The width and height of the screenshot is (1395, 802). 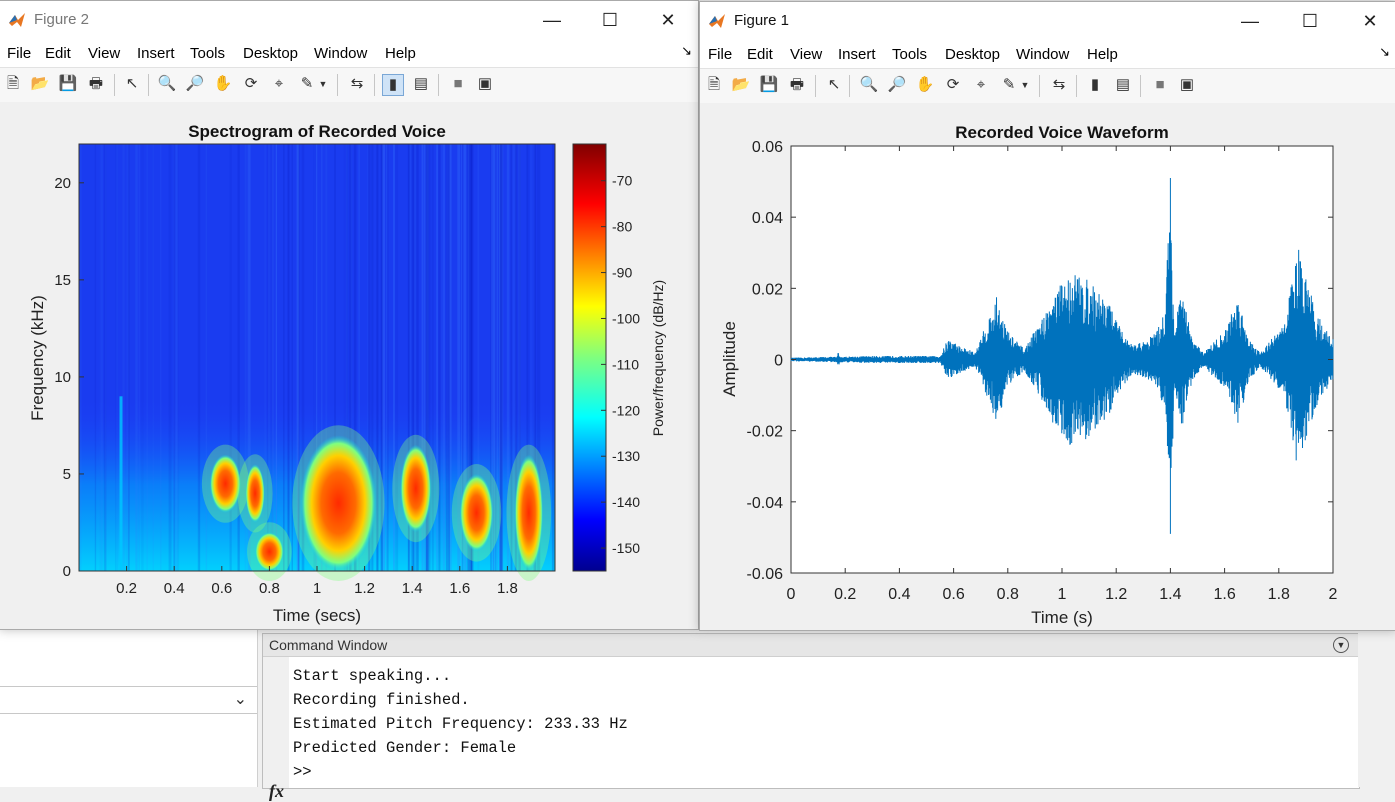 I want to click on spectrogram-energy-regions, so click(x=376, y=503).